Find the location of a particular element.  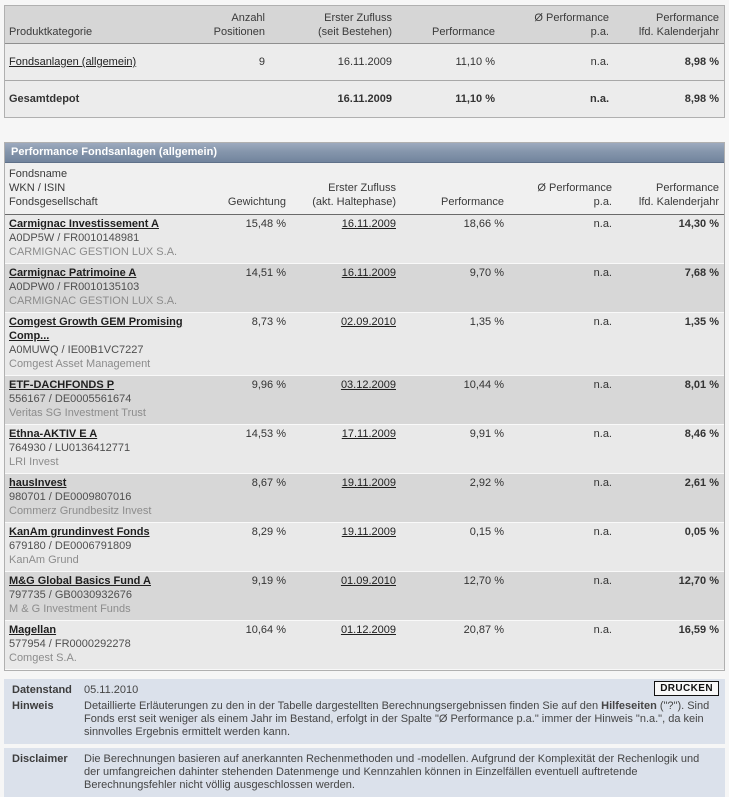

fund-weight: 9,19 % is located at coordinates (268, 581).